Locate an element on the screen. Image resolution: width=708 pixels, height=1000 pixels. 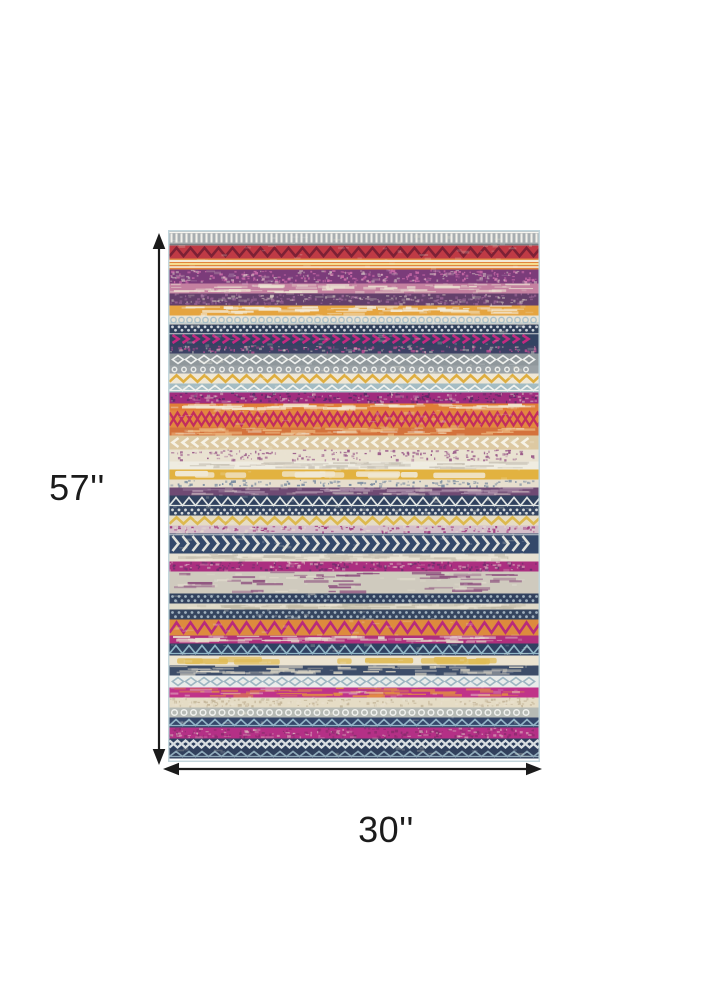
horizontal-arrow is located at coordinates (352, 769).